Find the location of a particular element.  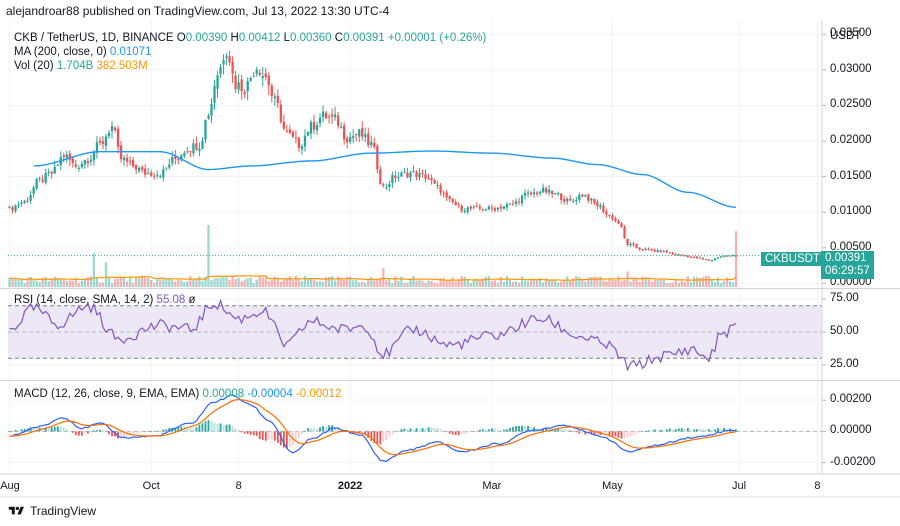

rsi-legend: RSI (14, close, SMA, 14, 2) 55.08 ø is located at coordinates (105, 300).